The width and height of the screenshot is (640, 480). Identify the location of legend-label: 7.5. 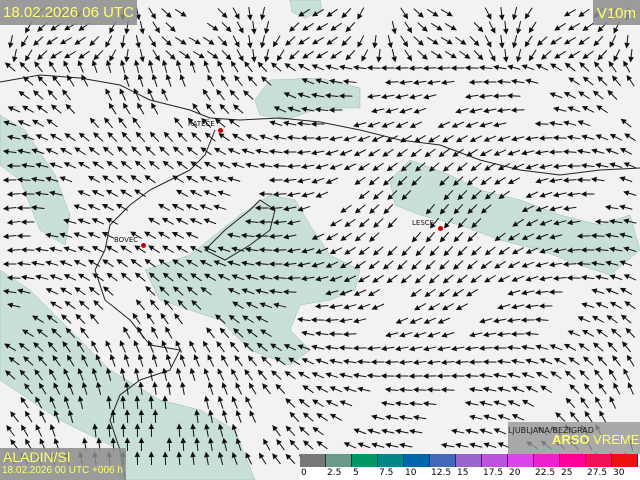
(386, 473).